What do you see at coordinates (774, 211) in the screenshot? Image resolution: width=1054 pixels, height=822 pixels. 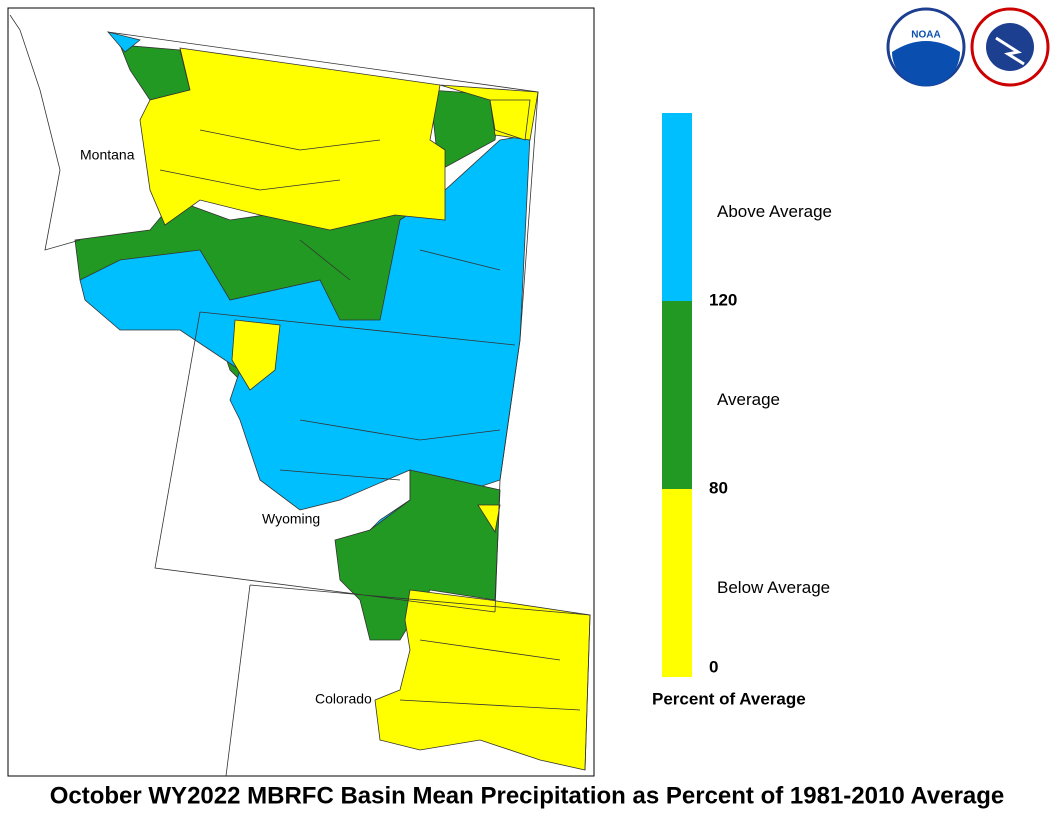 I see `legend-label: Above Average` at bounding box center [774, 211].